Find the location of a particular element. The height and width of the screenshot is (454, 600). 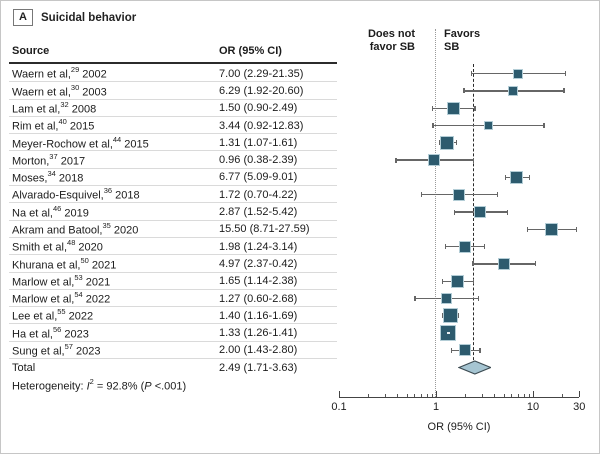

table-row: Marlow et al,54 2022 1.27 (0.60-2.68) is located at coordinates (300, 299).